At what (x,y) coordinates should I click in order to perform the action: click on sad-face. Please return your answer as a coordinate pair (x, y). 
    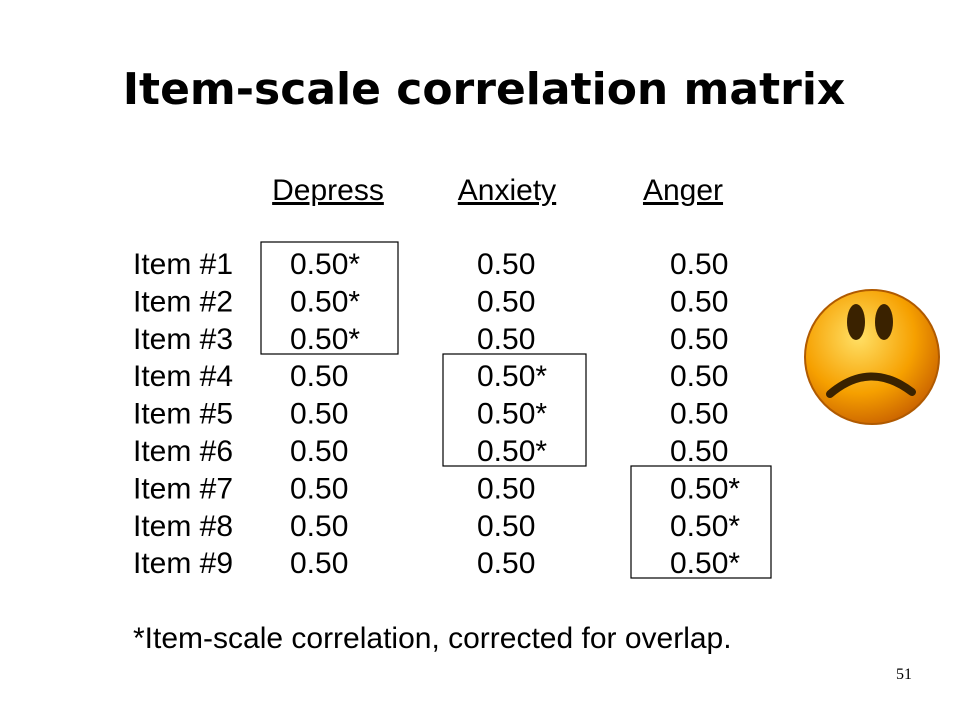
    Looking at the image, I should click on (872, 357).